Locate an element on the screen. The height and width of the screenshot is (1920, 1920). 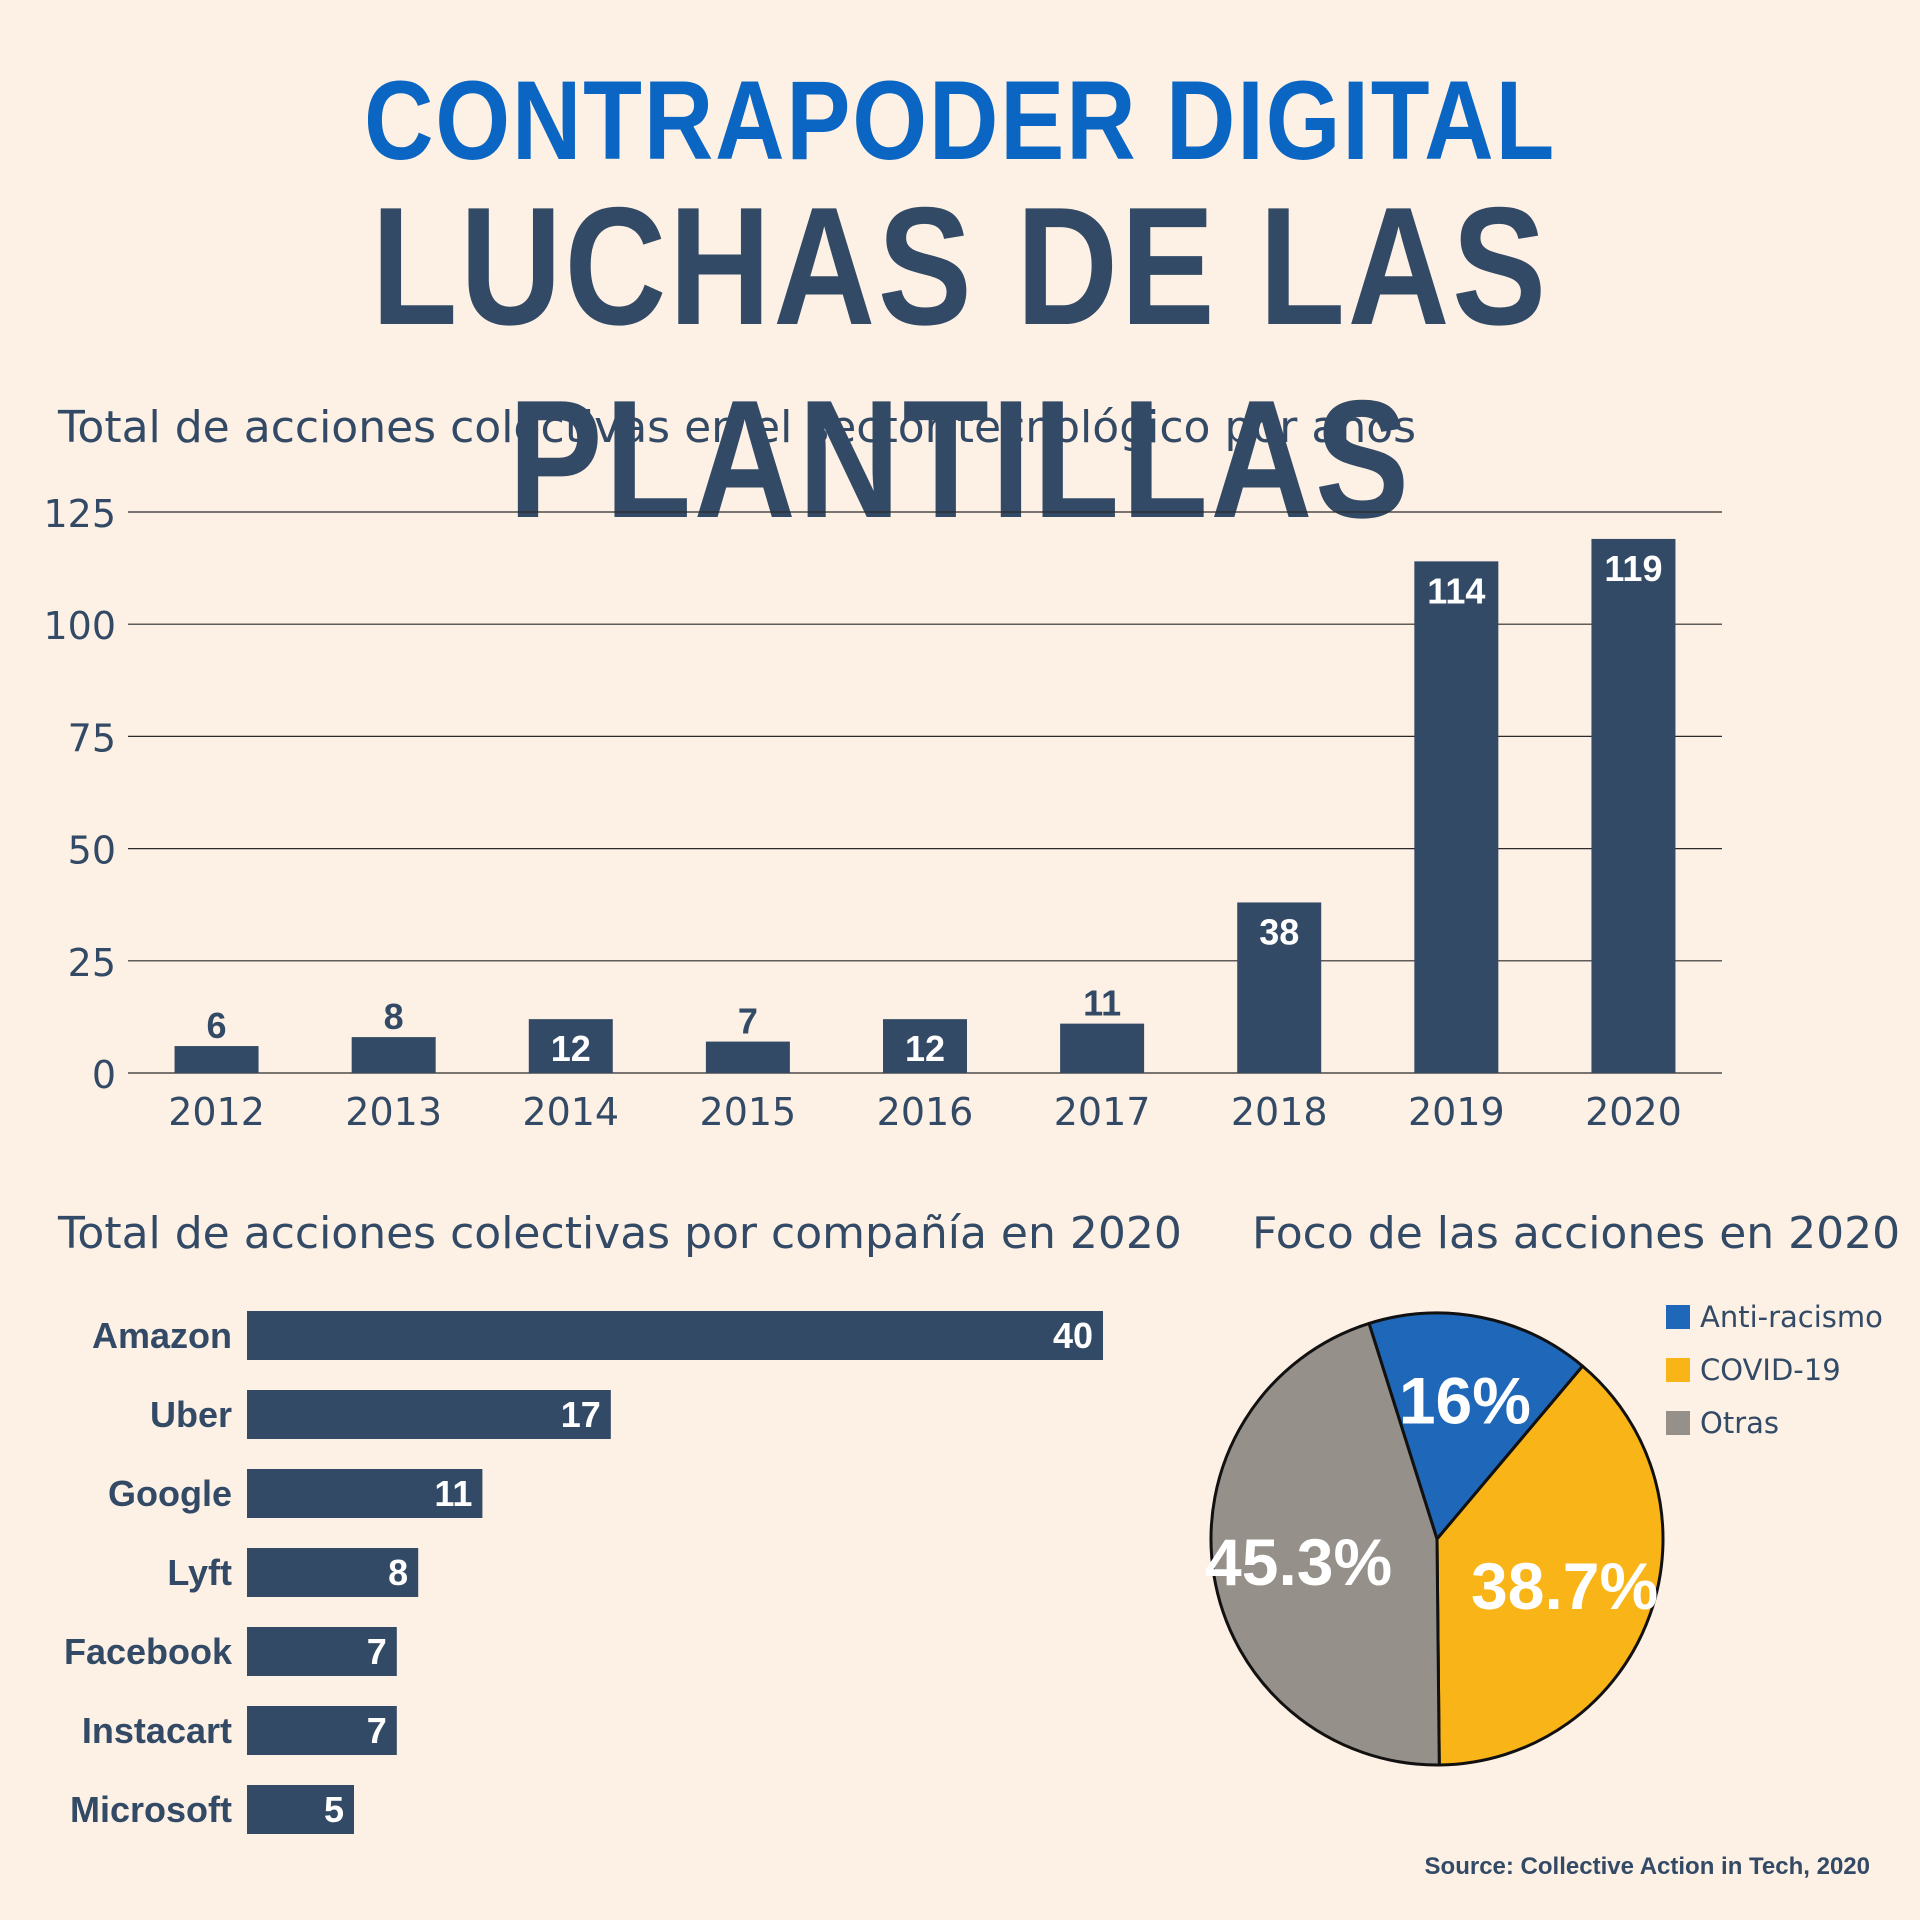
pie-value-label: 16% is located at coordinates (1465, 1400).